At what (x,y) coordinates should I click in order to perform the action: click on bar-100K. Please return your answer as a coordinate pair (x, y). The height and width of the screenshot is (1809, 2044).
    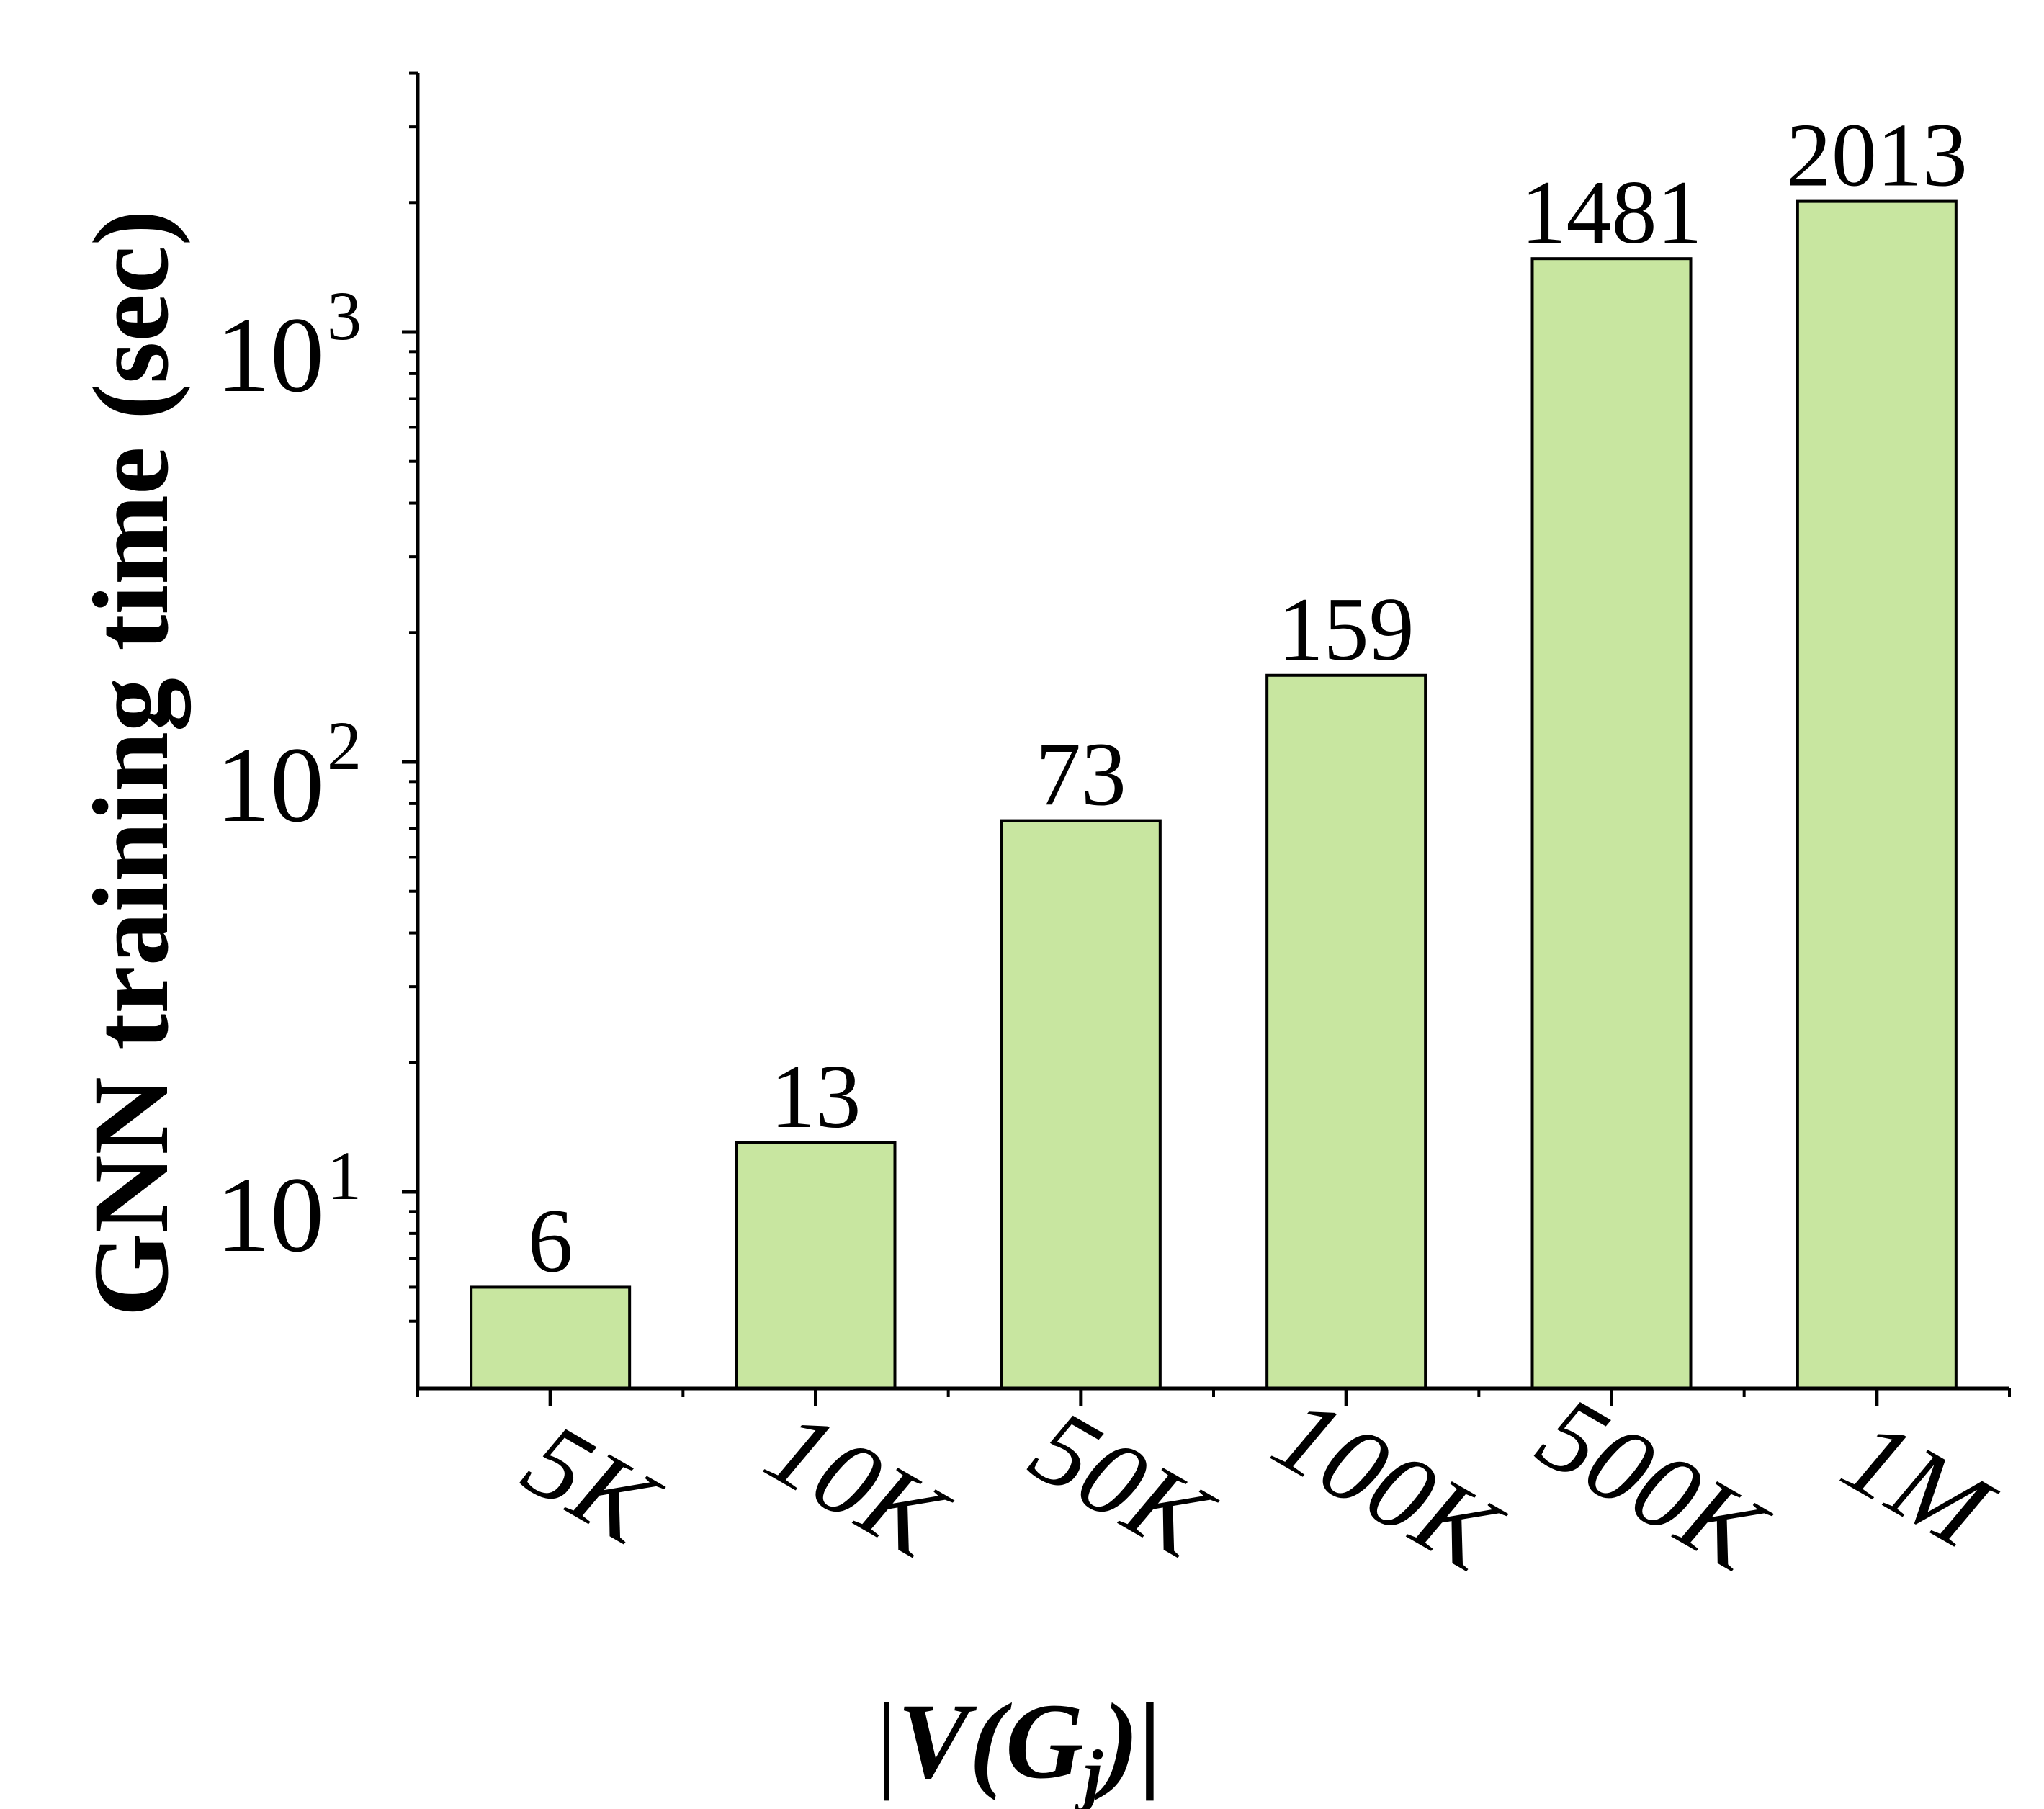
    Looking at the image, I should click on (1346, 1031).